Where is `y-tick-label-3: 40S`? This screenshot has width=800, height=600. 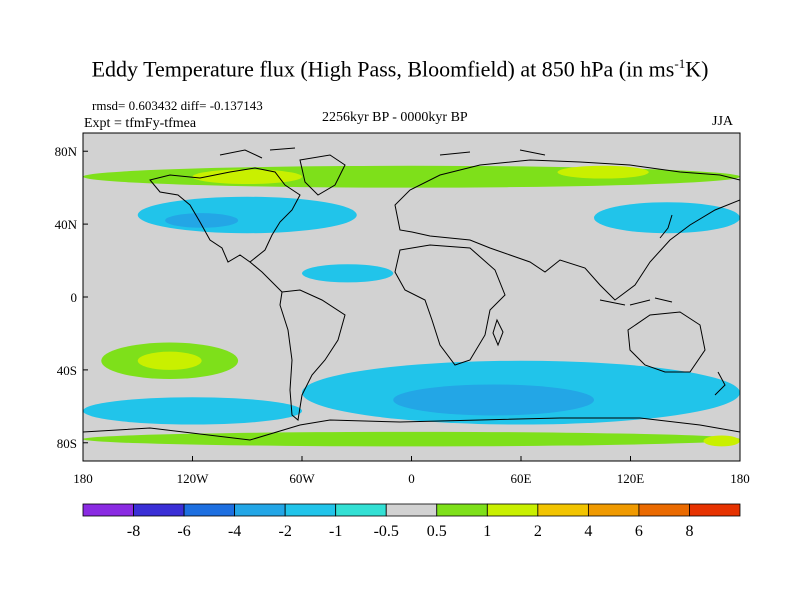 y-tick-label-3: 40S is located at coordinates (67, 370).